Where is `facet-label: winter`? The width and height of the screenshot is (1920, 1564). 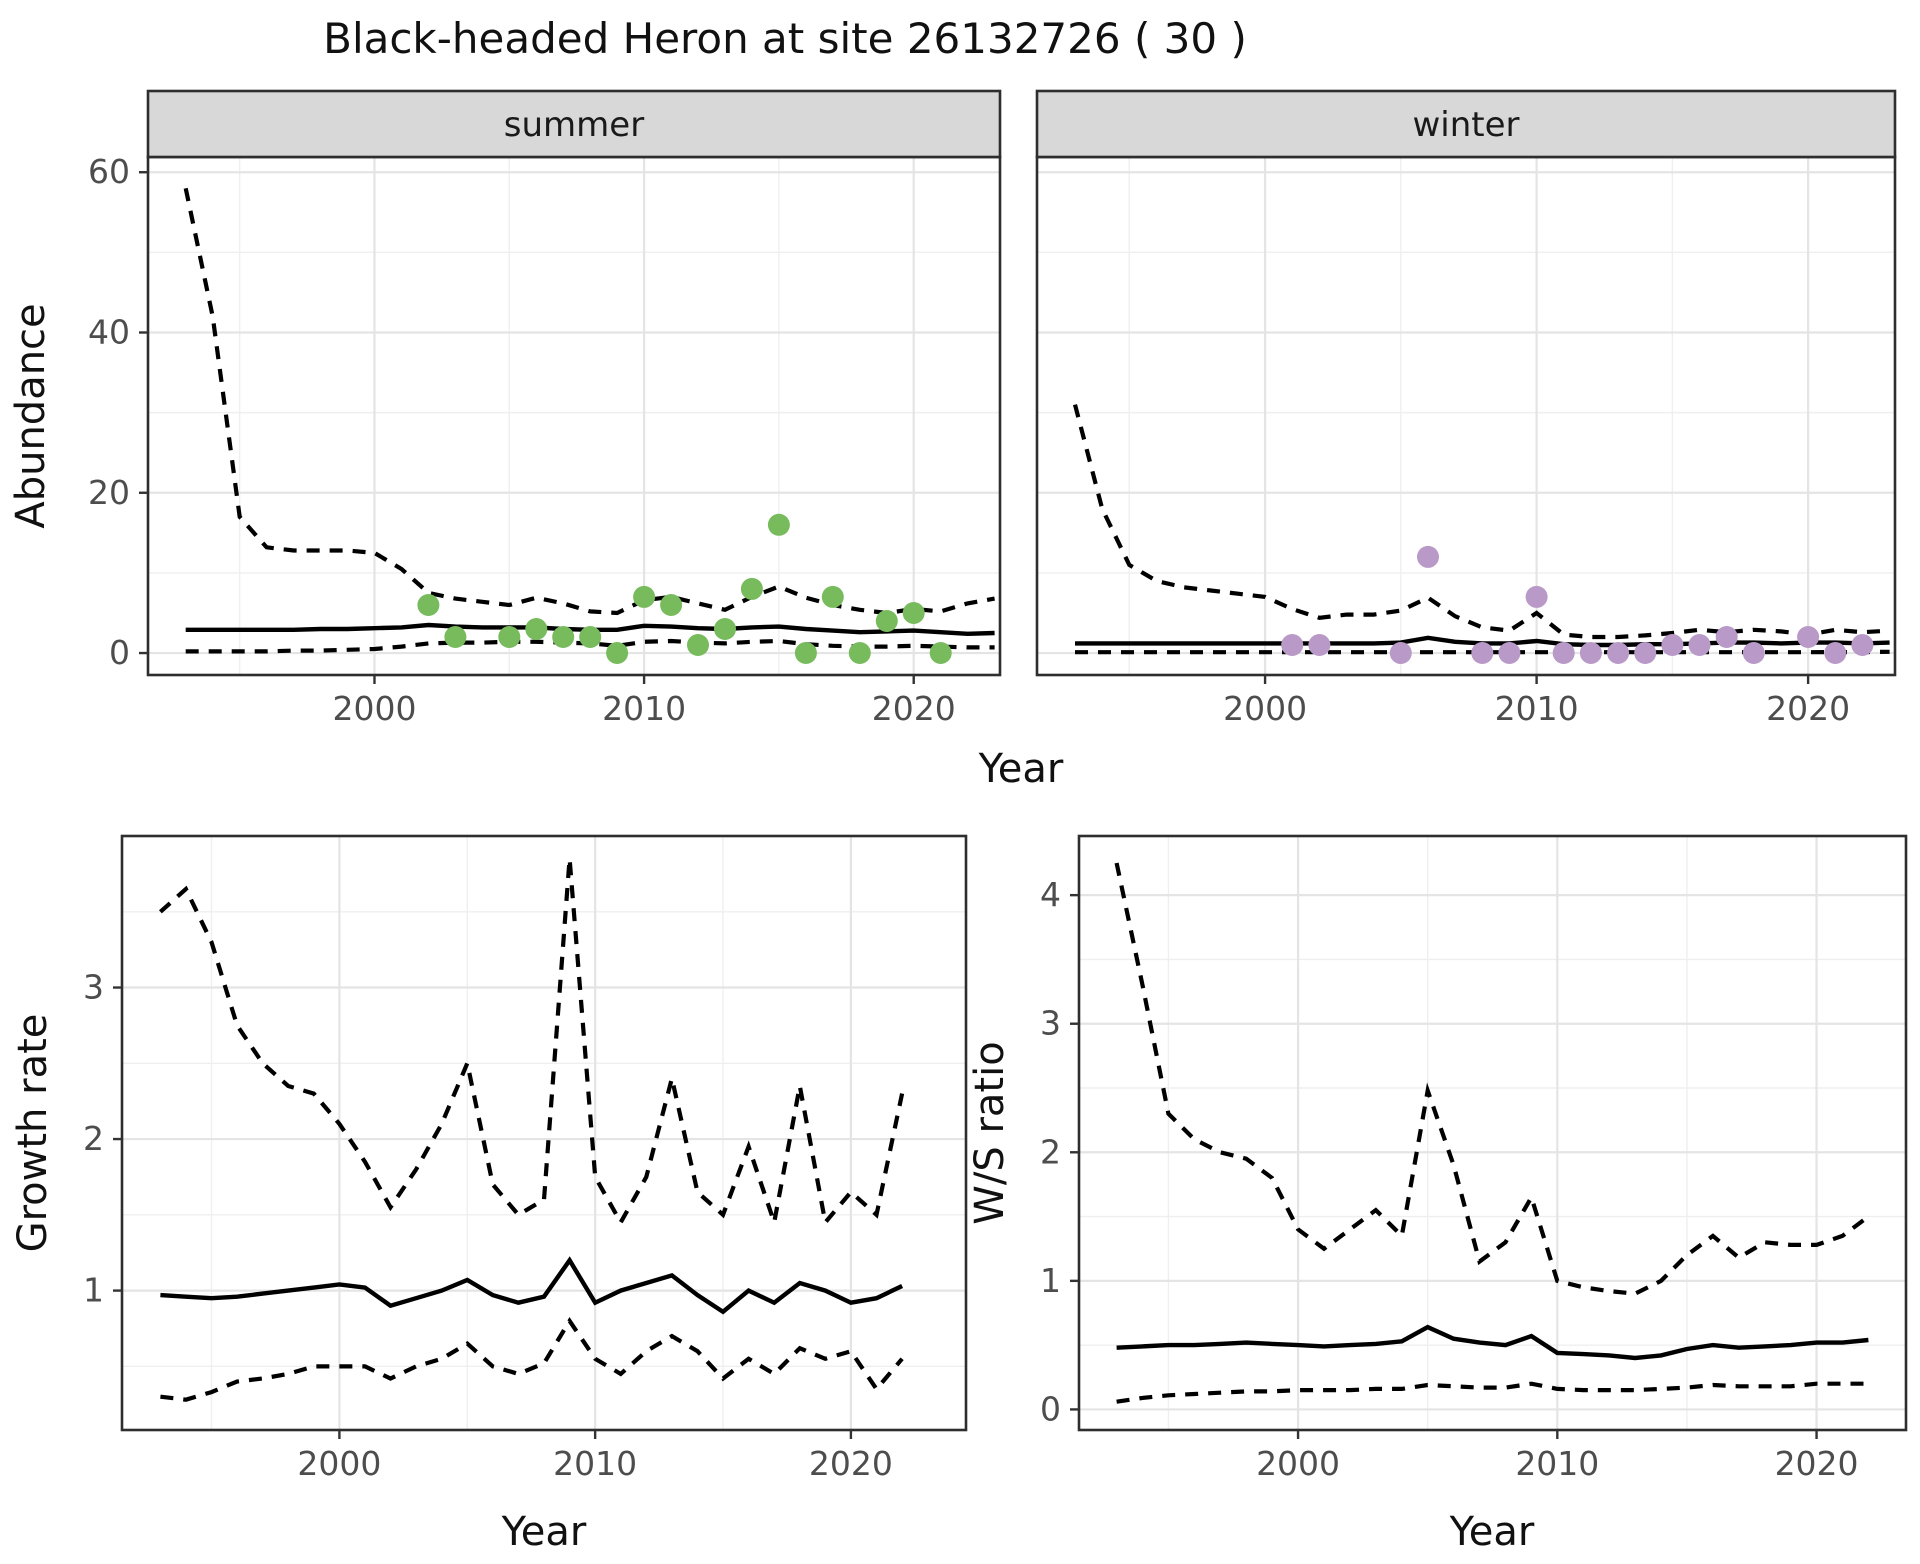 facet-label: winter is located at coordinates (1465, 125).